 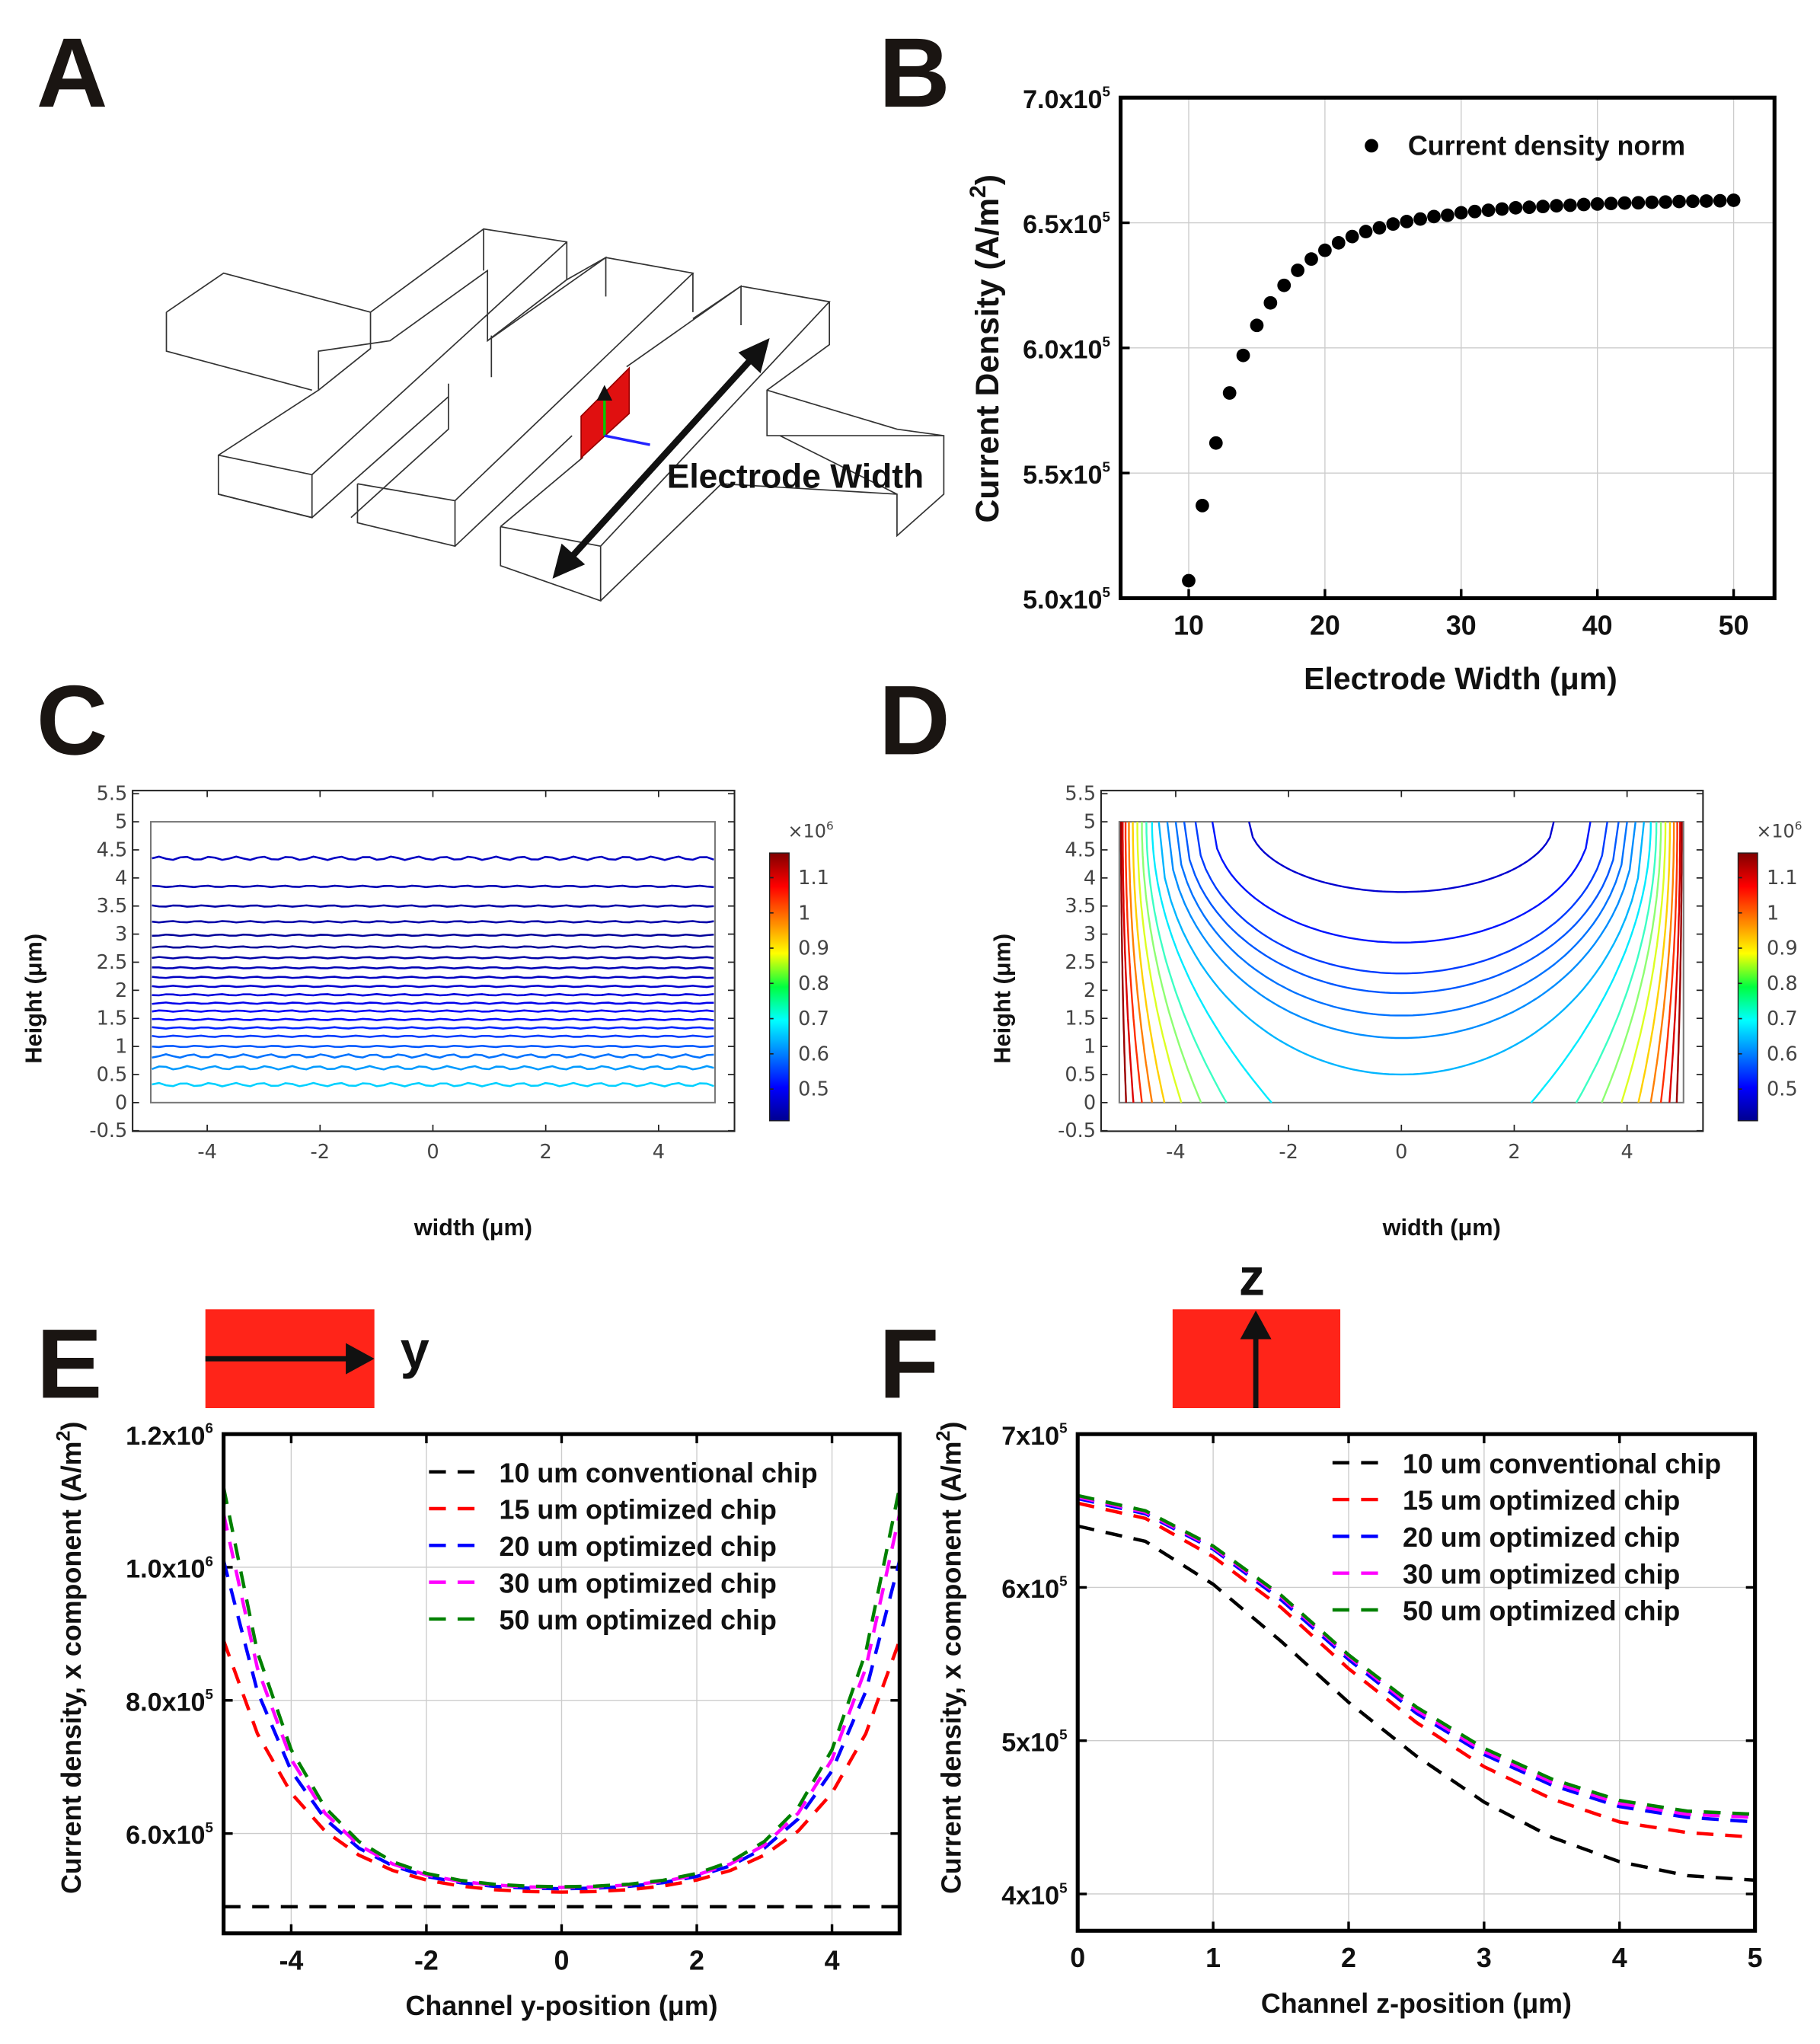 I want to click on panel-label-f: F, so click(x=909, y=1364).